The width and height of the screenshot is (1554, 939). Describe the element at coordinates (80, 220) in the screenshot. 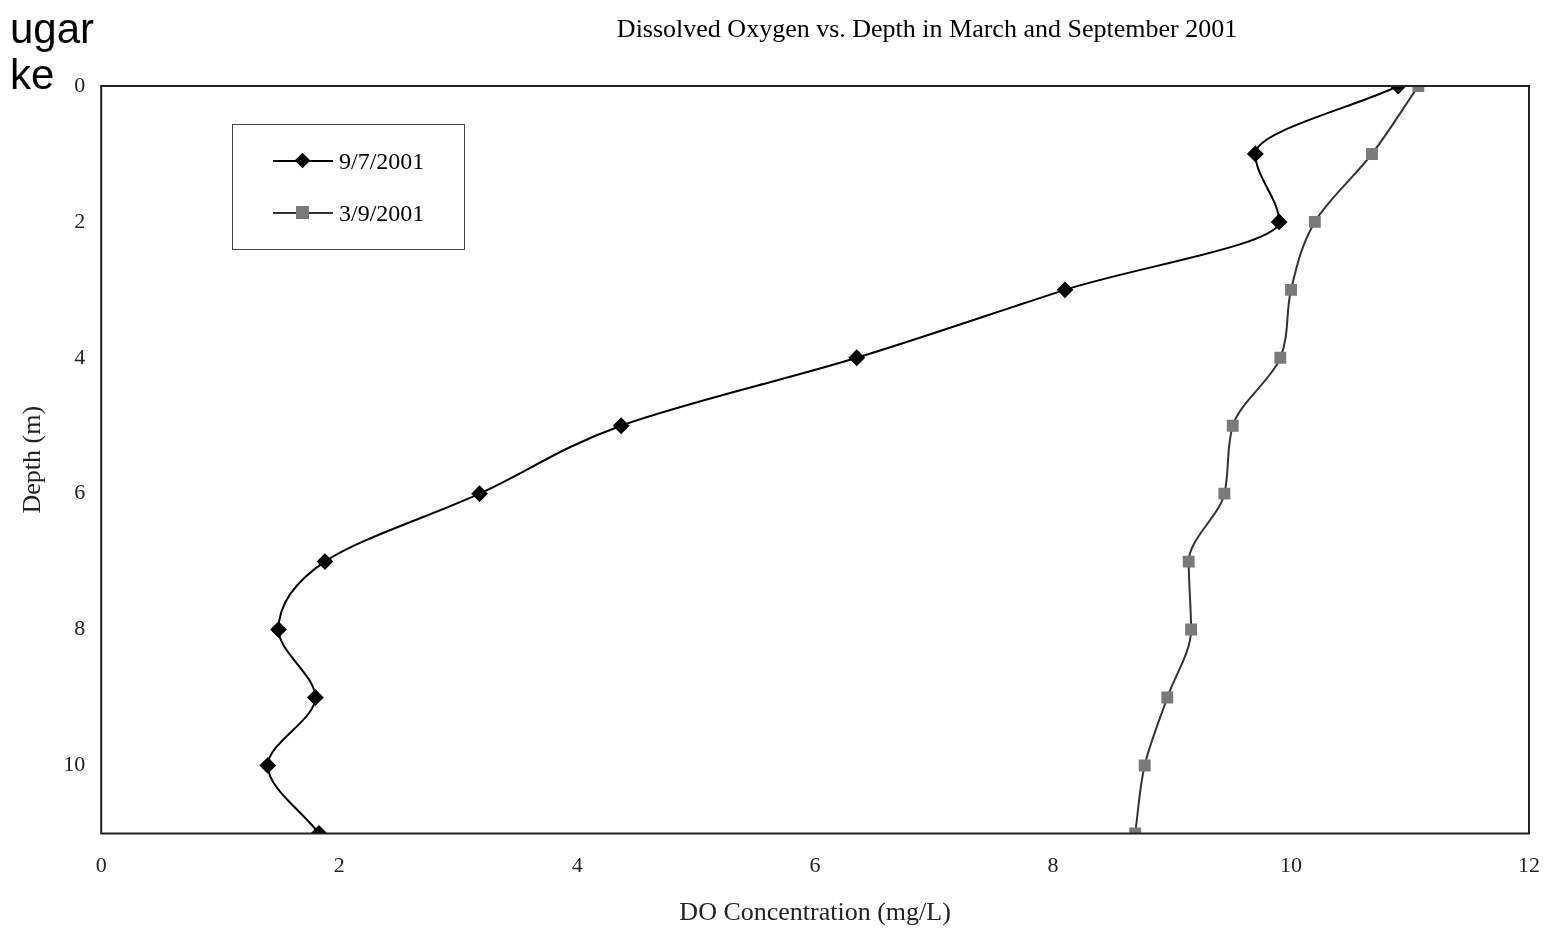

I see `y-tick-label: 2` at that location.